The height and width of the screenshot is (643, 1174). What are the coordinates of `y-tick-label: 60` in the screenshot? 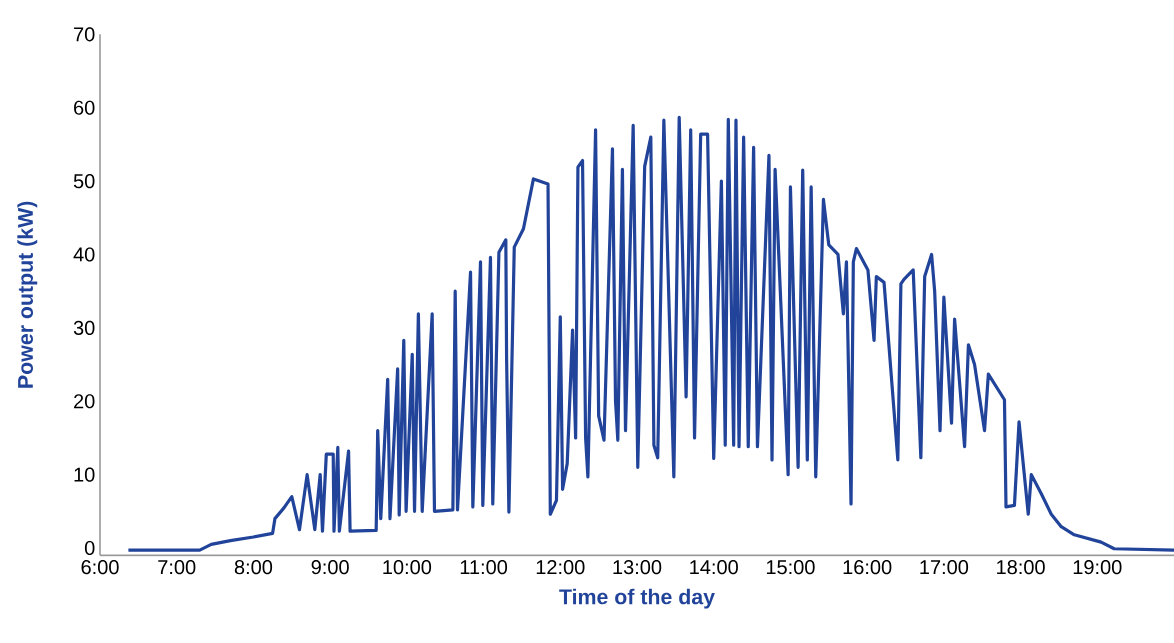 It's located at (84, 107).